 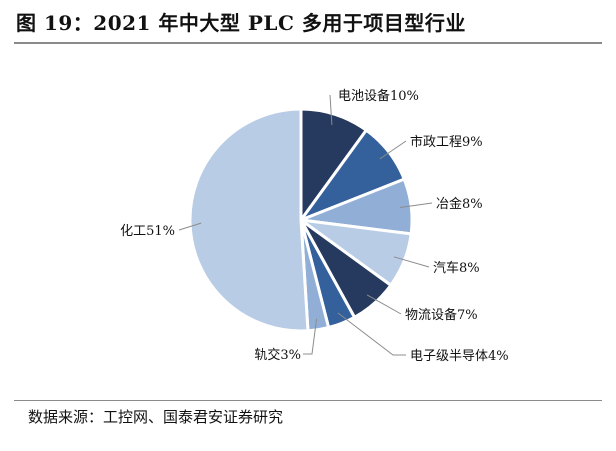 What do you see at coordinates (308, 400) in the screenshot?
I see `source-rule` at bounding box center [308, 400].